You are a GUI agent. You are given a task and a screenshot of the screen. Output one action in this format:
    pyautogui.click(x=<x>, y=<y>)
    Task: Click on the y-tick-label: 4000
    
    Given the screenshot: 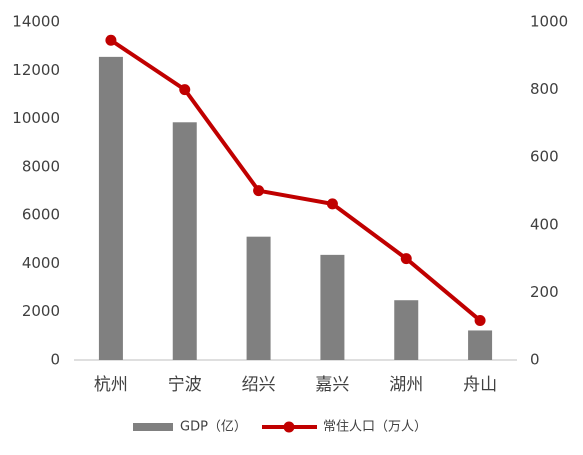 What is the action you would take?
    pyautogui.click(x=41, y=263)
    